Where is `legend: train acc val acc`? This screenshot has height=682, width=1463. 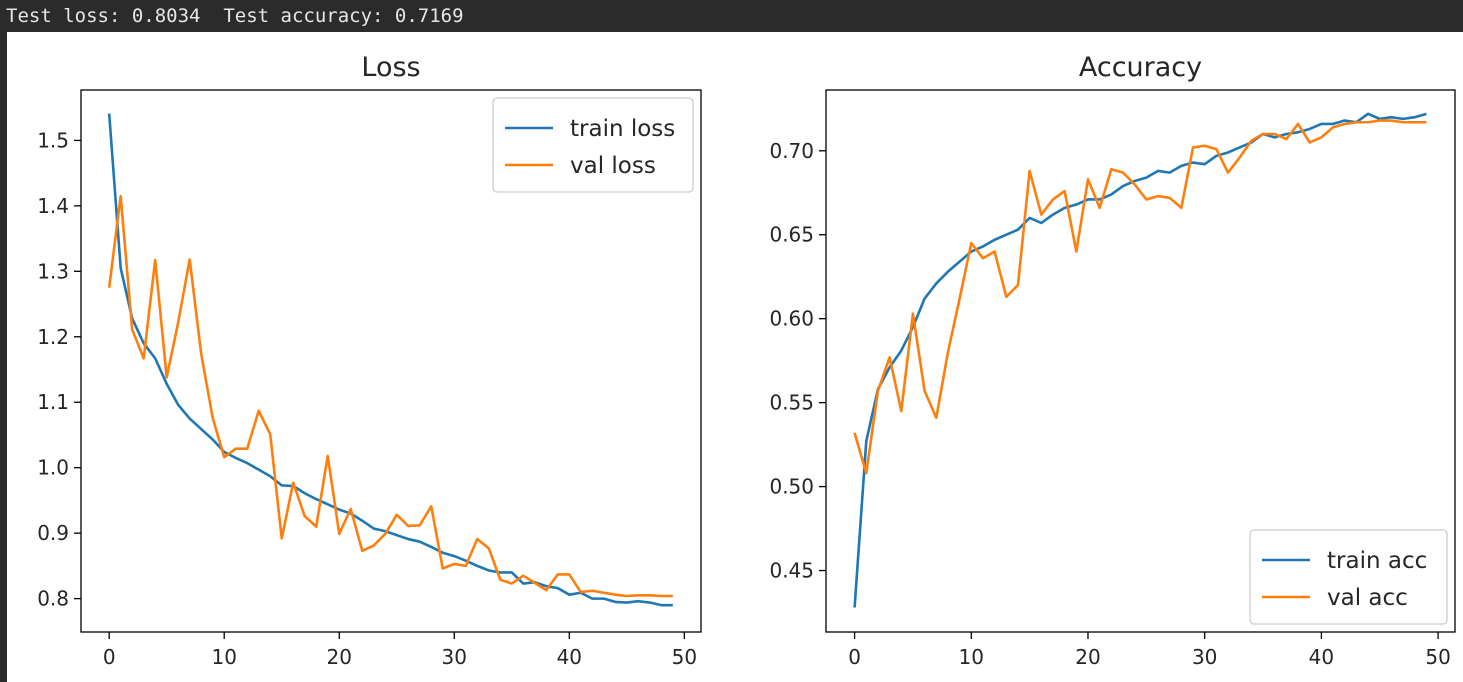 legend: train acc val acc is located at coordinates (1348, 577).